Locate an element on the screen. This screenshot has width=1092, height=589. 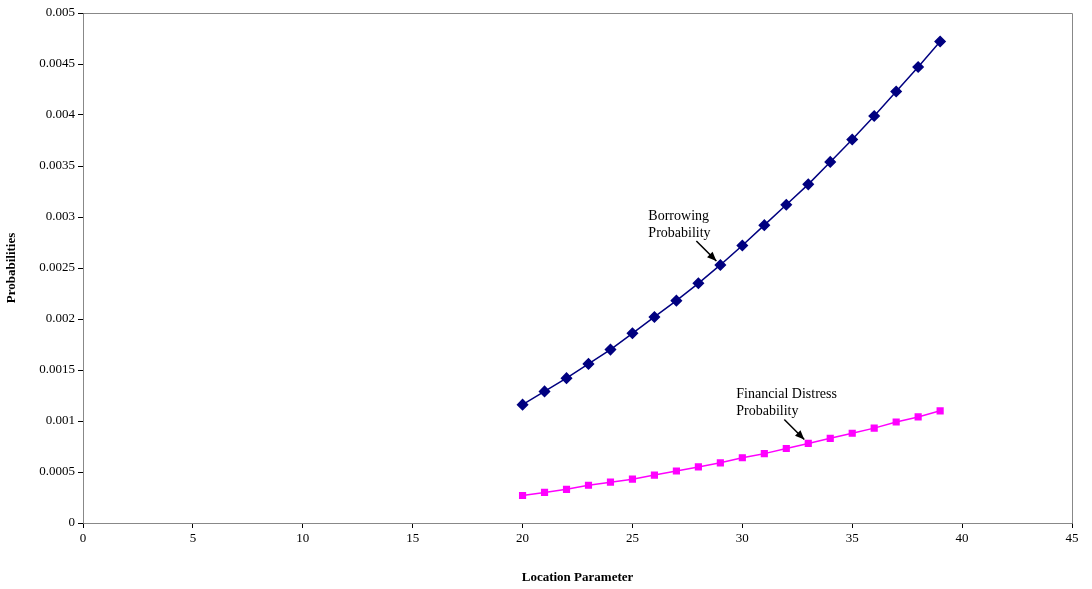
x-tick-label: 40 is located at coordinates (962, 538).